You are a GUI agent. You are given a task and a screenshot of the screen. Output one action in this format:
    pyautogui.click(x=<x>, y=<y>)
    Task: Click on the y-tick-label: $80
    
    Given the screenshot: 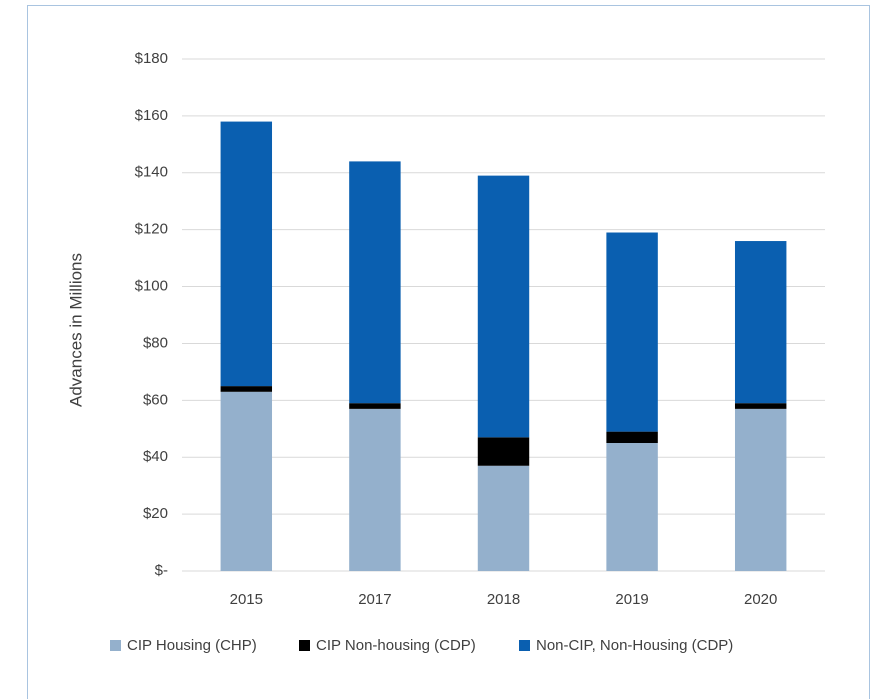 What is the action you would take?
    pyautogui.click(x=155, y=342)
    